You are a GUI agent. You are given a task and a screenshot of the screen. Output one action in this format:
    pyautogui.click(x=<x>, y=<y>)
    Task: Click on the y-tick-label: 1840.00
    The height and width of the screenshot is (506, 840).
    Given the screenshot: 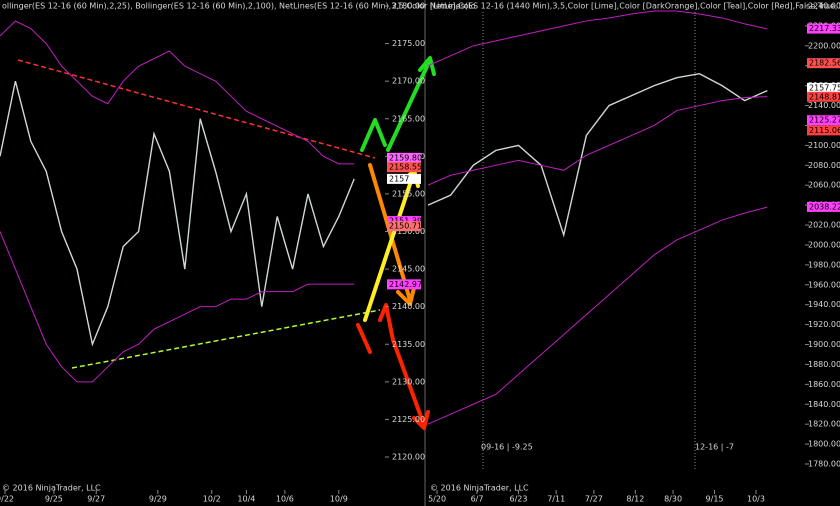 What is the action you would take?
    pyautogui.click(x=824, y=404)
    